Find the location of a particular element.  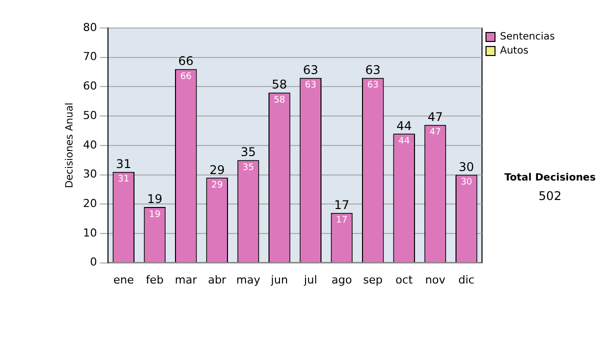

total-label: 17 is located at coordinates (342, 205).